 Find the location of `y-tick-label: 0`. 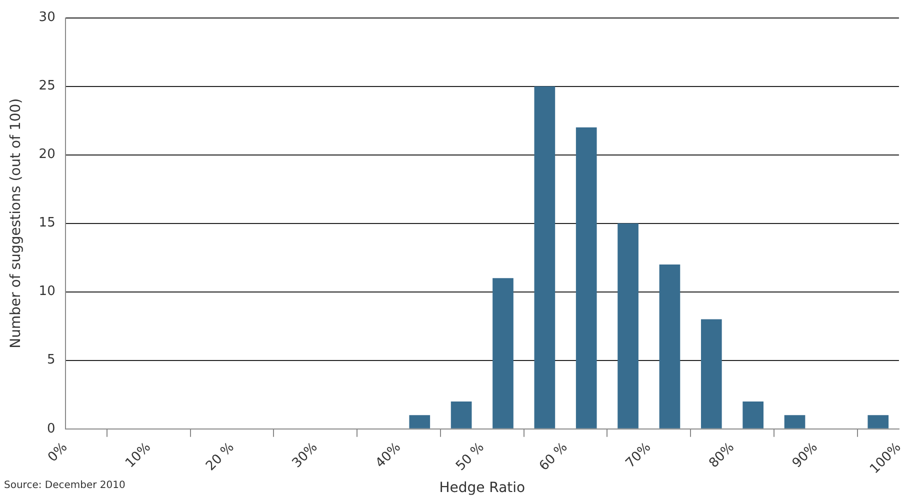

y-tick-label: 0 is located at coordinates (51, 428).